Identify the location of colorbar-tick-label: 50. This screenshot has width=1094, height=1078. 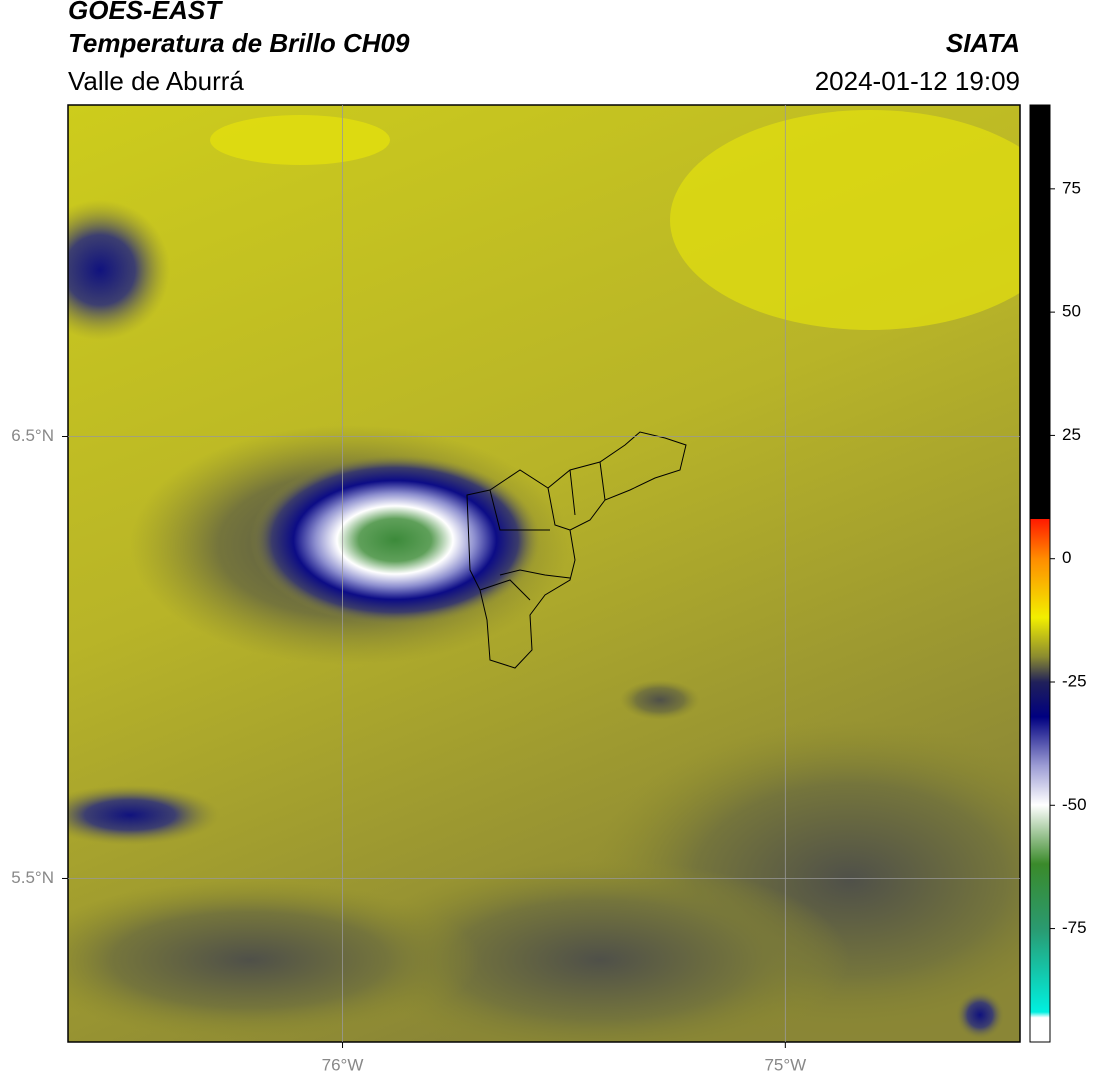
(1071, 311).